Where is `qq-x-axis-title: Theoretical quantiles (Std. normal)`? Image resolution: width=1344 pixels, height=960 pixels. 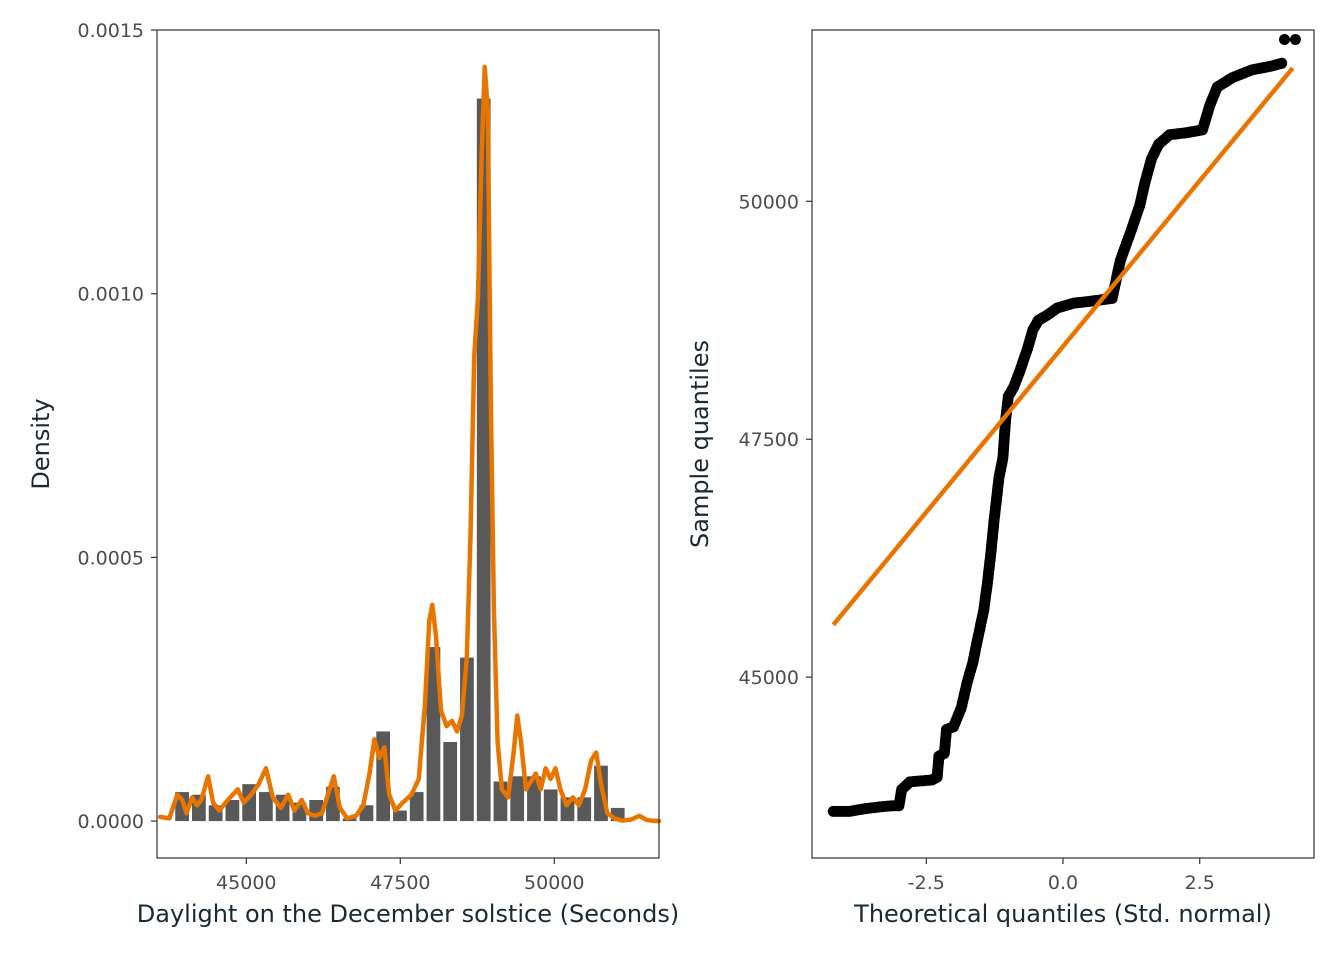 qq-x-axis-title: Theoretical quantiles (Std. normal) is located at coordinates (1062, 914).